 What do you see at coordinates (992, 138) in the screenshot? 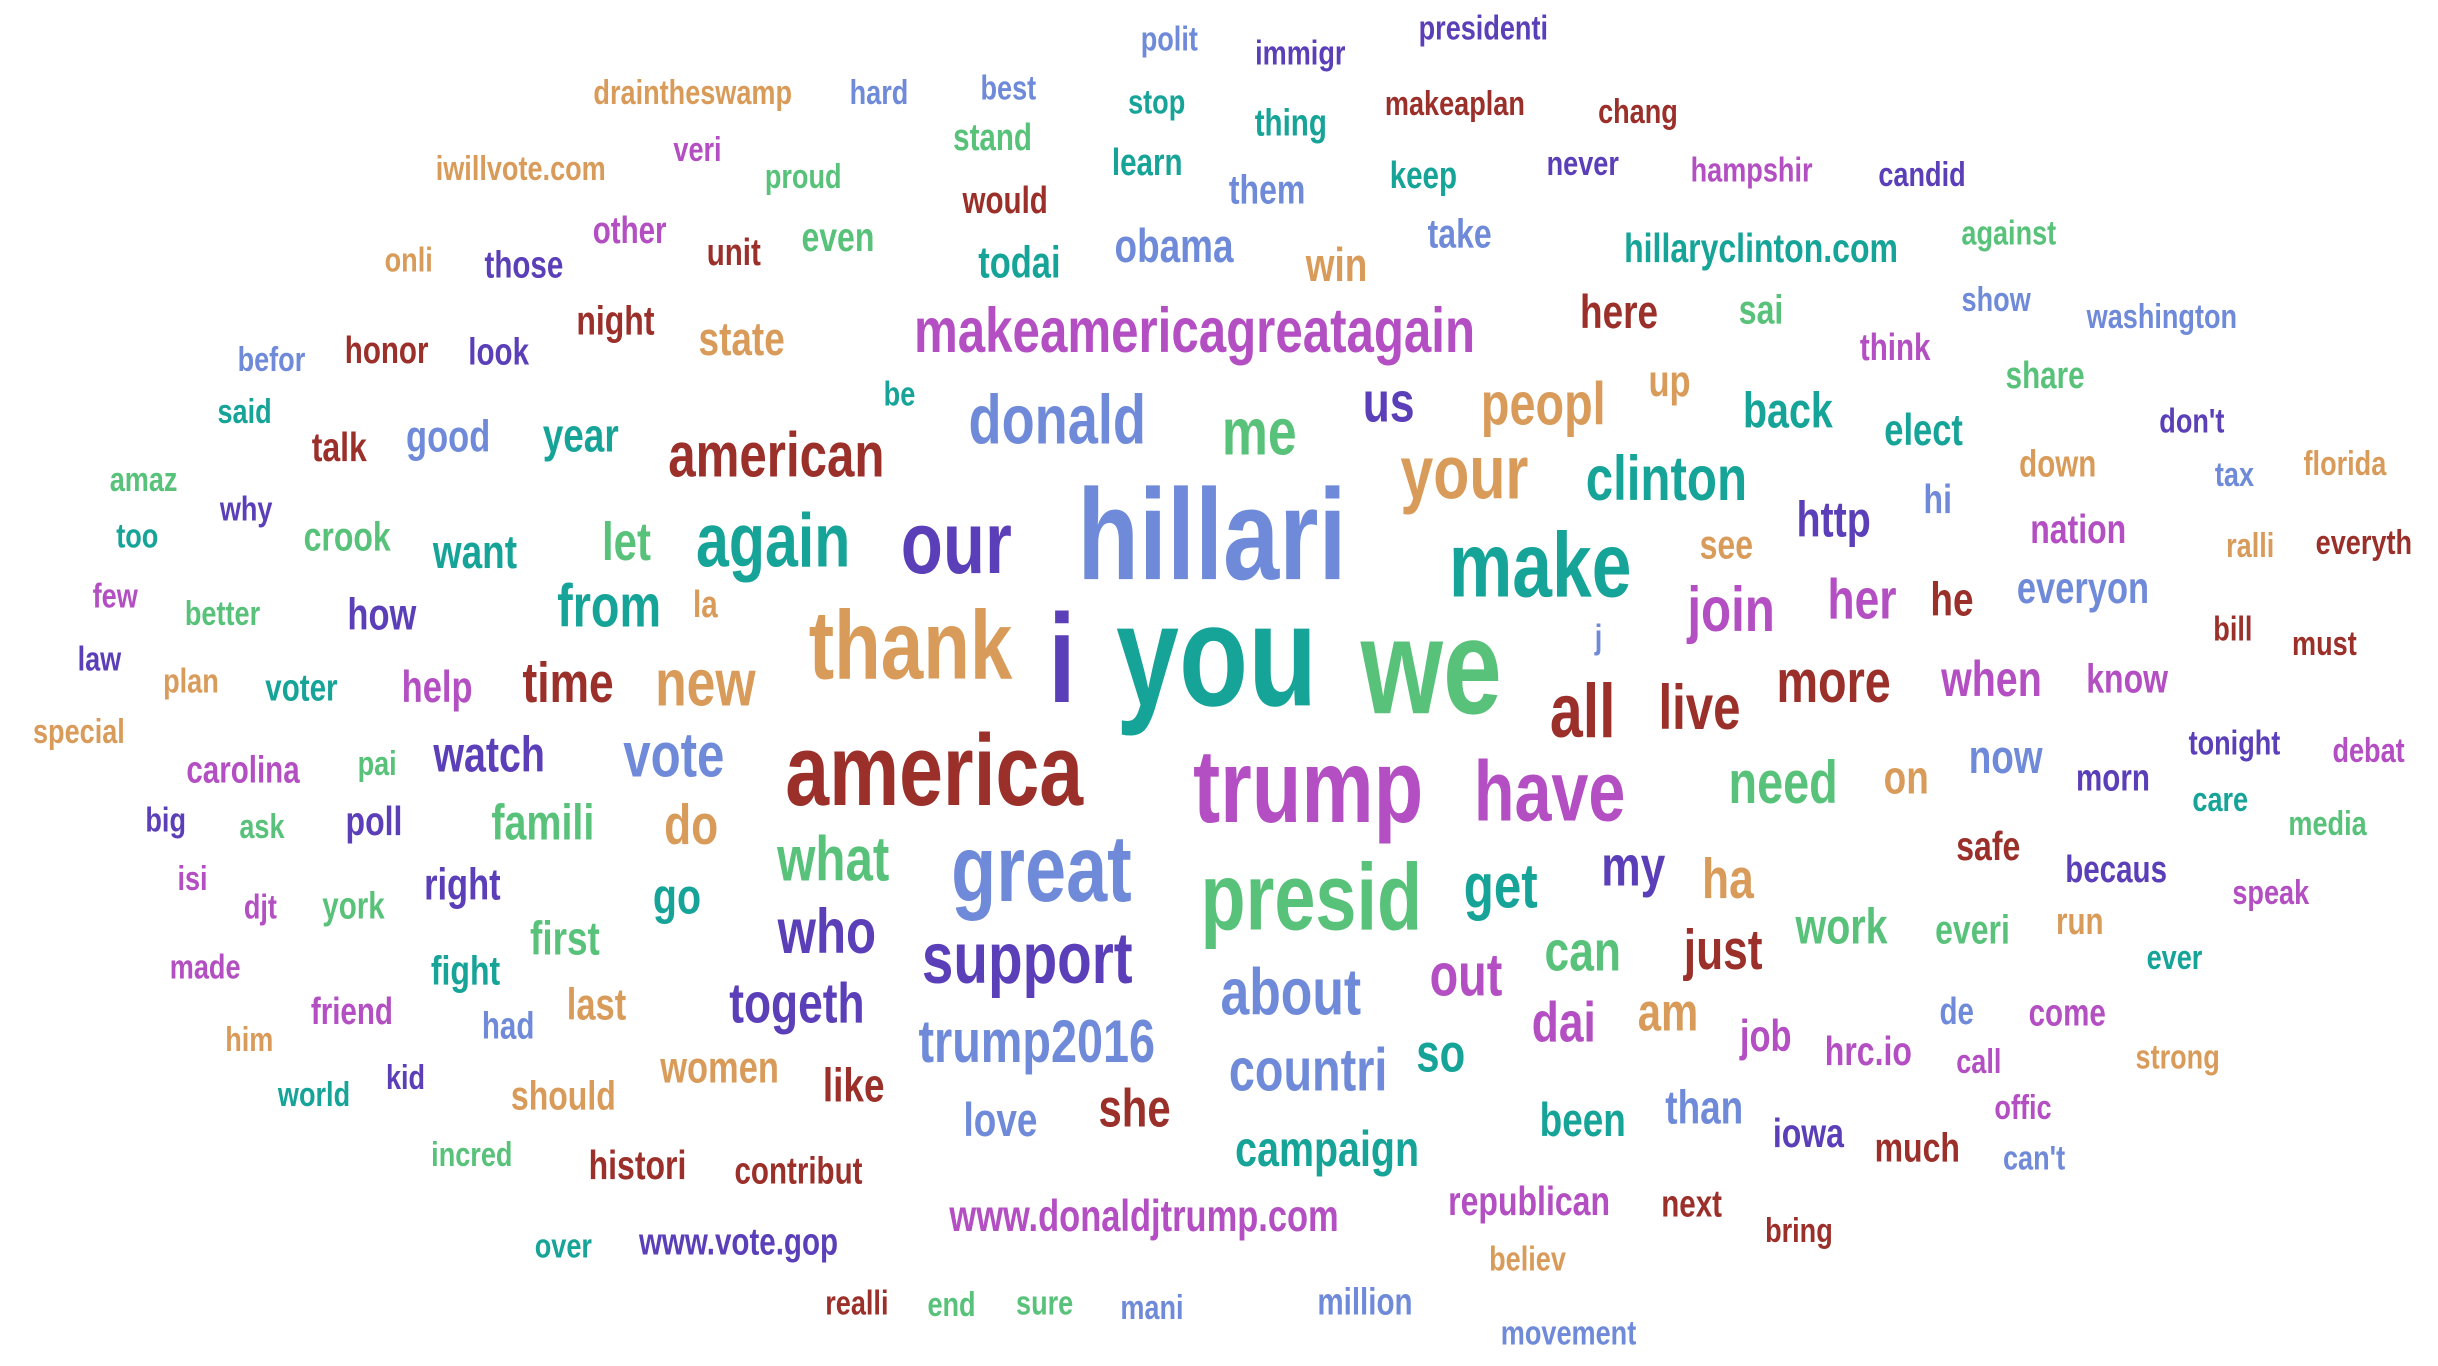
I see `word-stand: stand` at bounding box center [992, 138].